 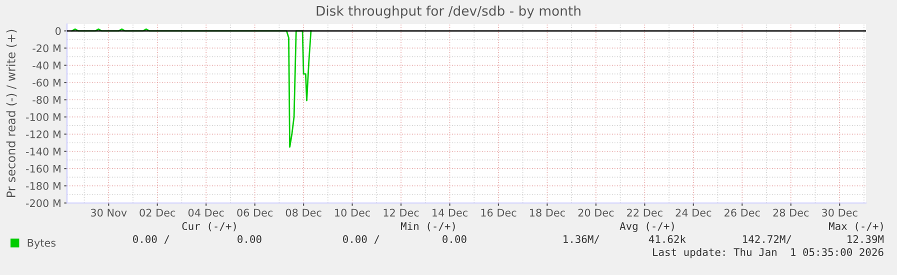 I want to click on text: 1.36M/, so click(x=582, y=239).